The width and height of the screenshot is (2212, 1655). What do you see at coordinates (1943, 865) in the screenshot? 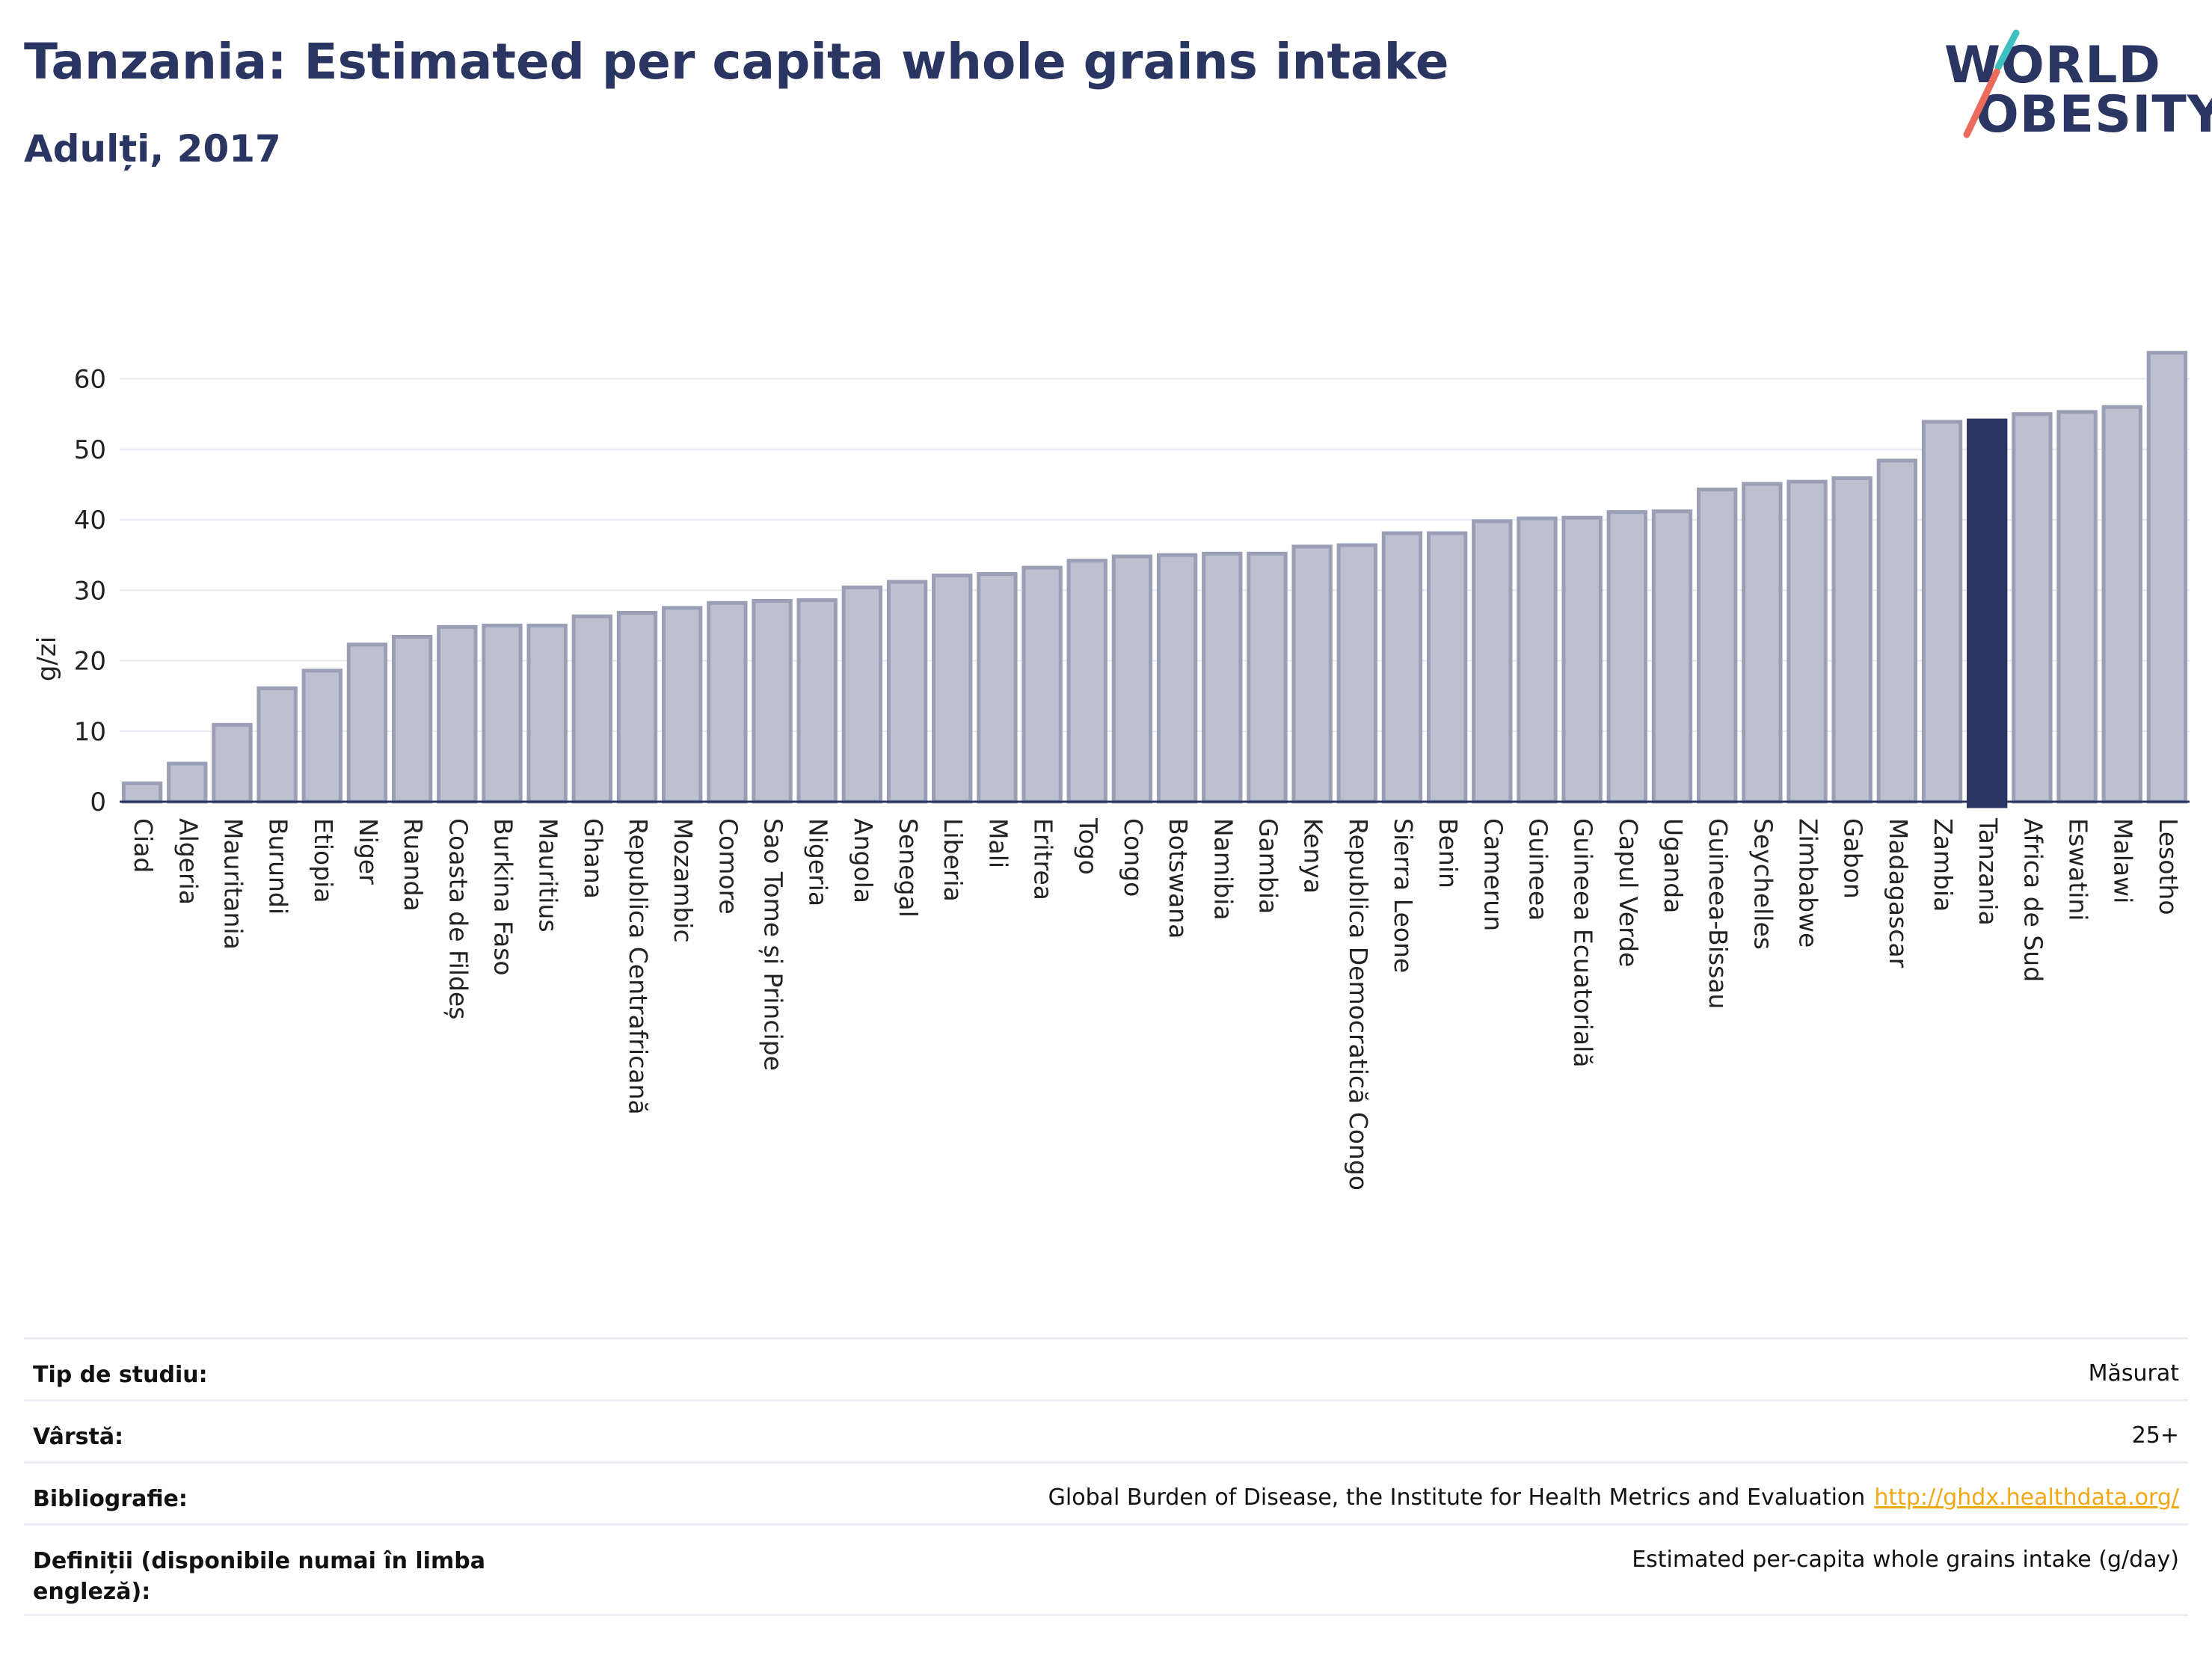
I see `x-tick-label: Zambia` at bounding box center [1943, 865].